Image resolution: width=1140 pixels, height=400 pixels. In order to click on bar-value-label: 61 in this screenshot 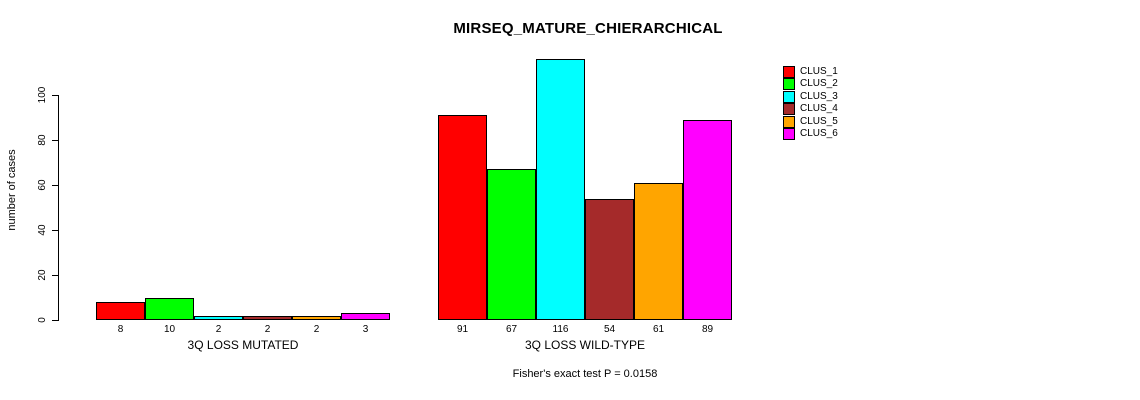, I will do `click(658, 329)`.